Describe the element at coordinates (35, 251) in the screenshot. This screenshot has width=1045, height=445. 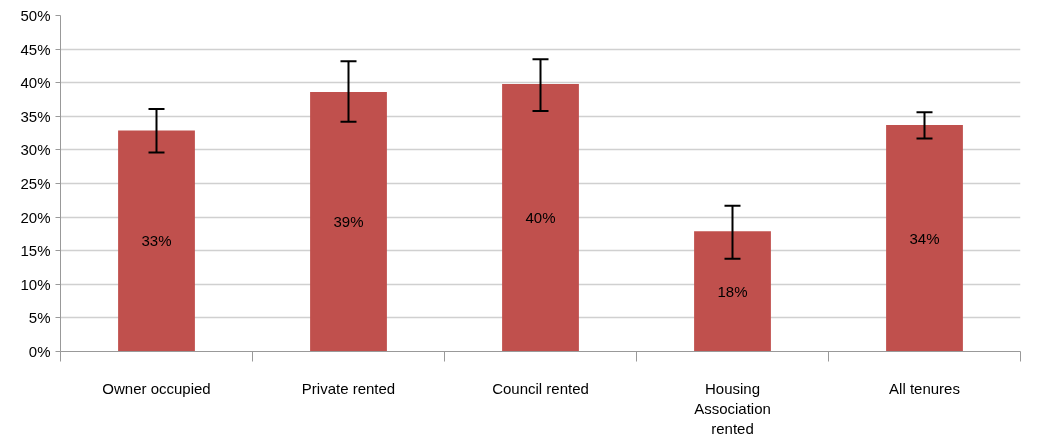
I see `y-tick-label: 15%` at that location.